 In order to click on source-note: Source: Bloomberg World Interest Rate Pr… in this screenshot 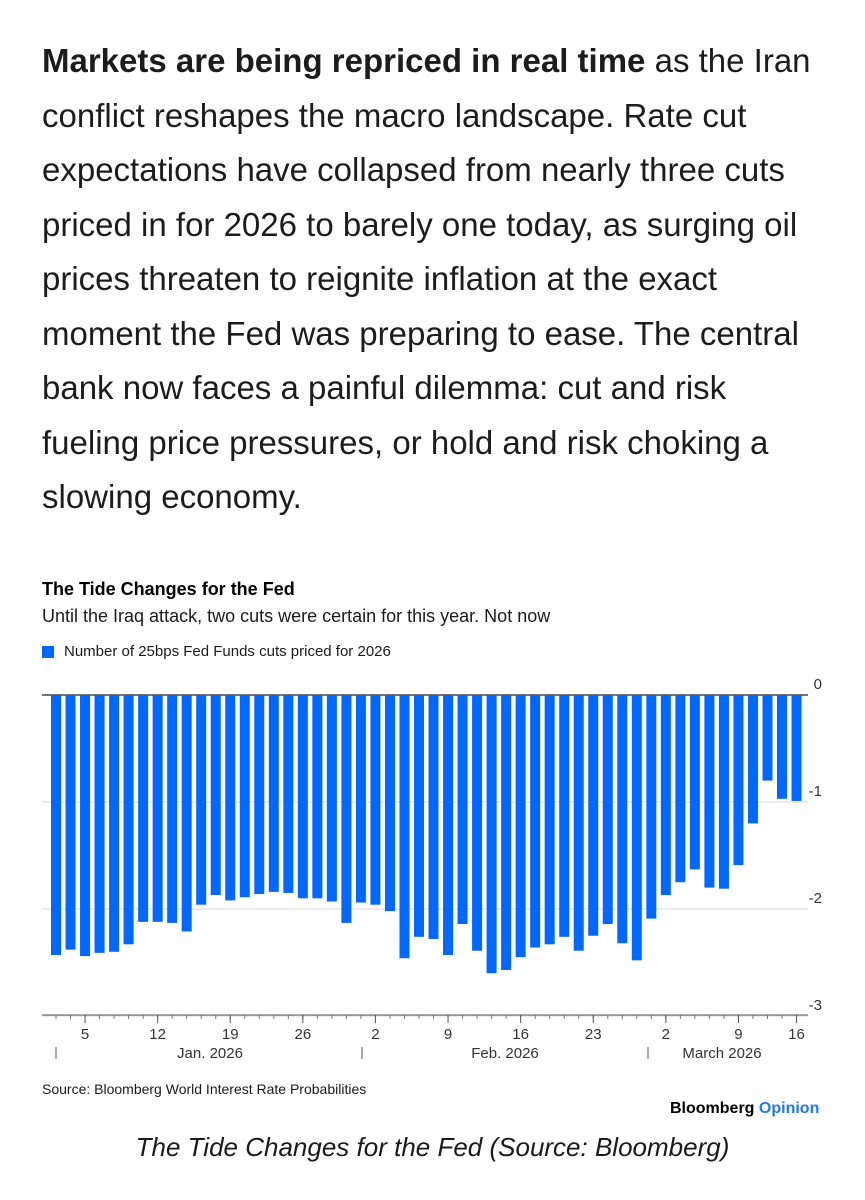, I will do `click(204, 1089)`.